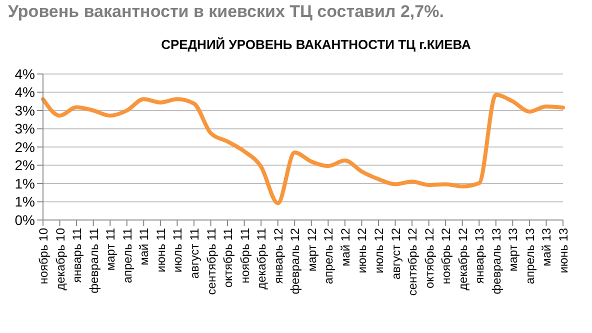  I want to click on x-tick-label: январь 12, so click(278, 256).